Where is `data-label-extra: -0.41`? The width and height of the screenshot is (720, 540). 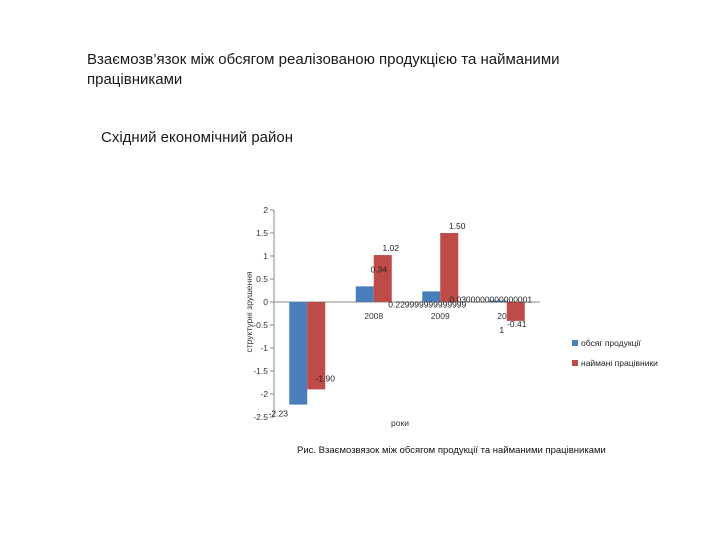 data-label-extra: -0.41 is located at coordinates (517, 324).